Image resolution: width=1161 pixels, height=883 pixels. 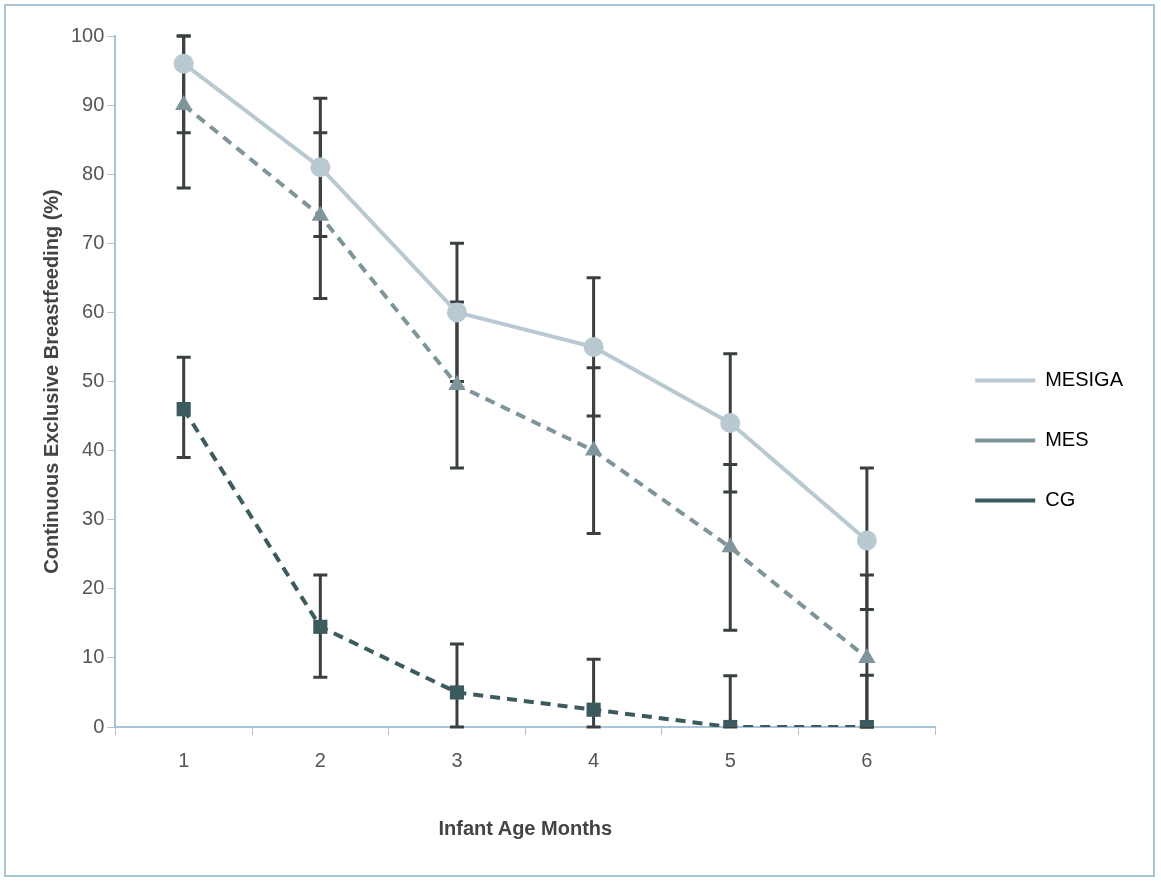 I want to click on y-tick-label: 100, so click(x=87, y=34).